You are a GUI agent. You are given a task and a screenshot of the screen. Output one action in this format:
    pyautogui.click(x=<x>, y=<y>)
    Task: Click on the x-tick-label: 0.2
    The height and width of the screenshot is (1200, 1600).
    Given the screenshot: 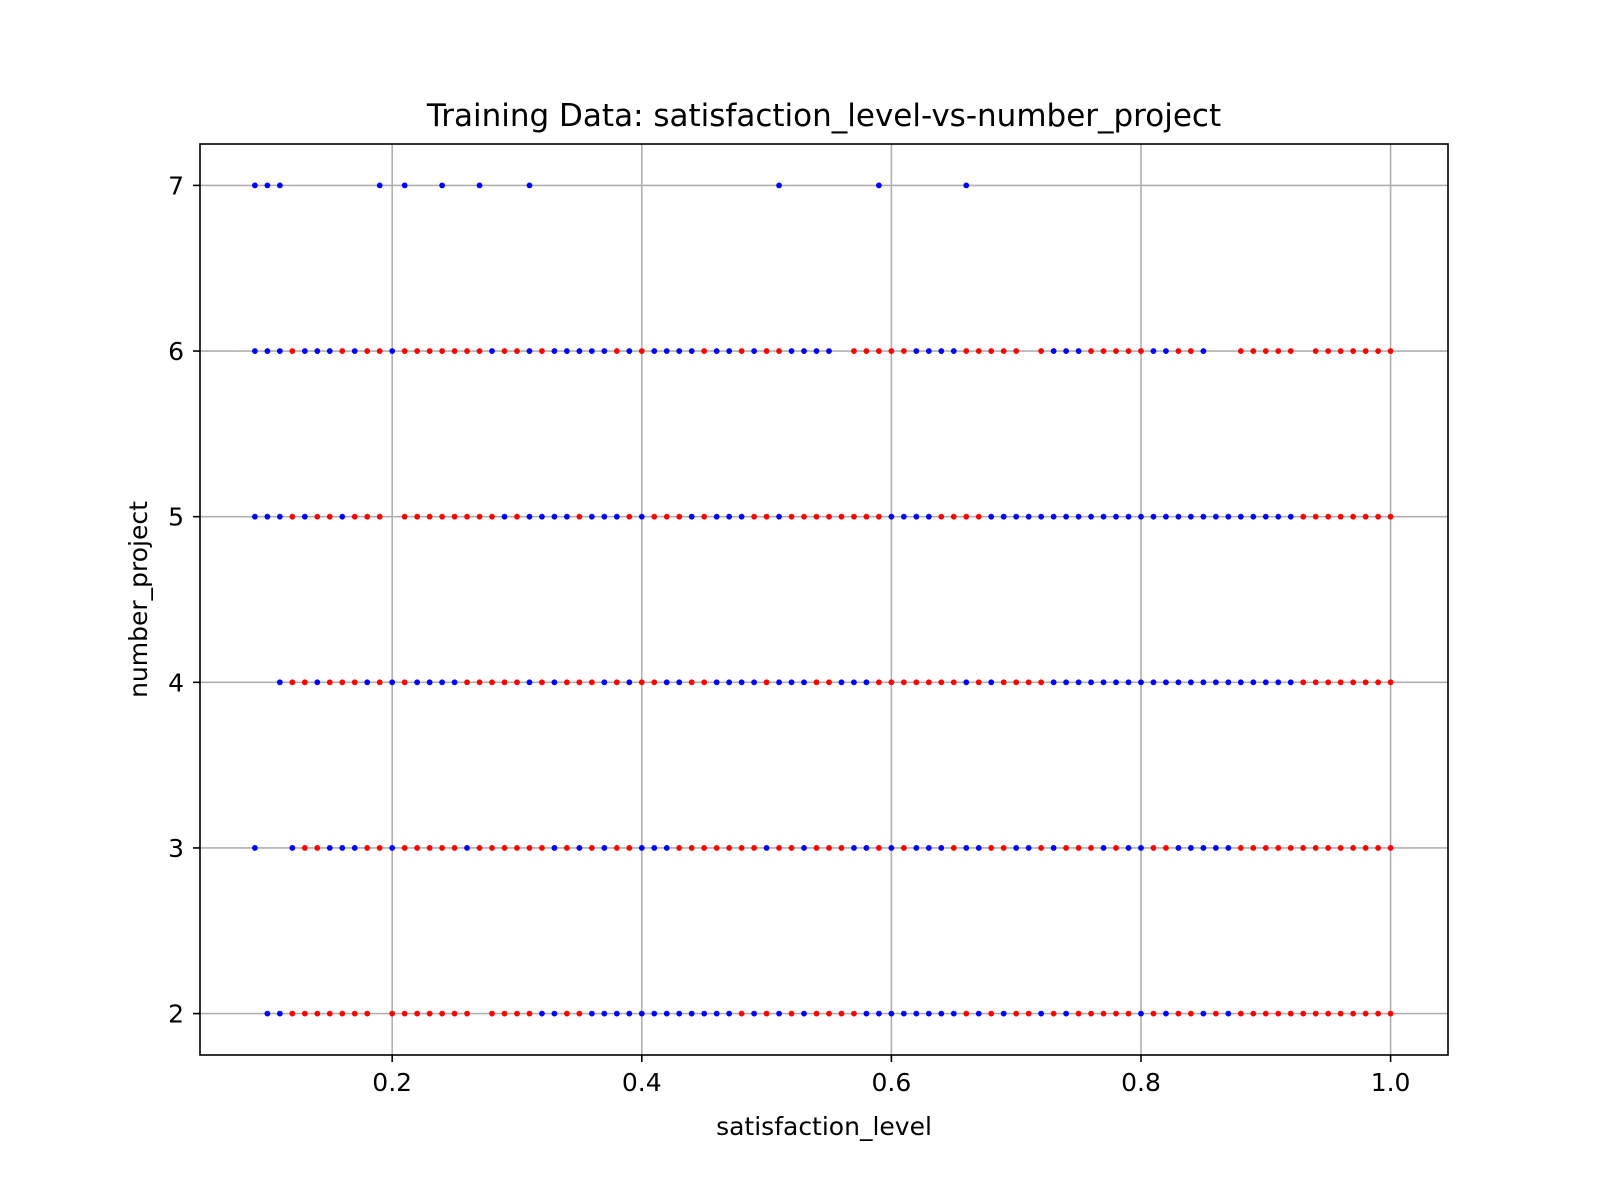 What is the action you would take?
    pyautogui.click(x=392, y=1082)
    